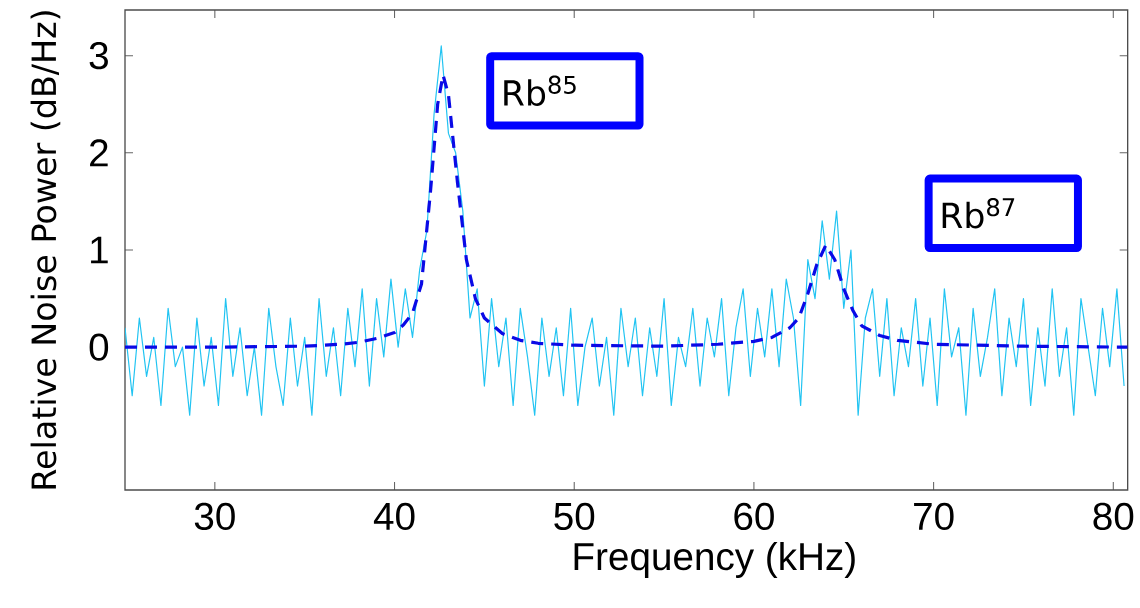 Image resolution: width=1140 pixels, height=608 pixels. I want to click on y-tick-label: 0, so click(99, 347).